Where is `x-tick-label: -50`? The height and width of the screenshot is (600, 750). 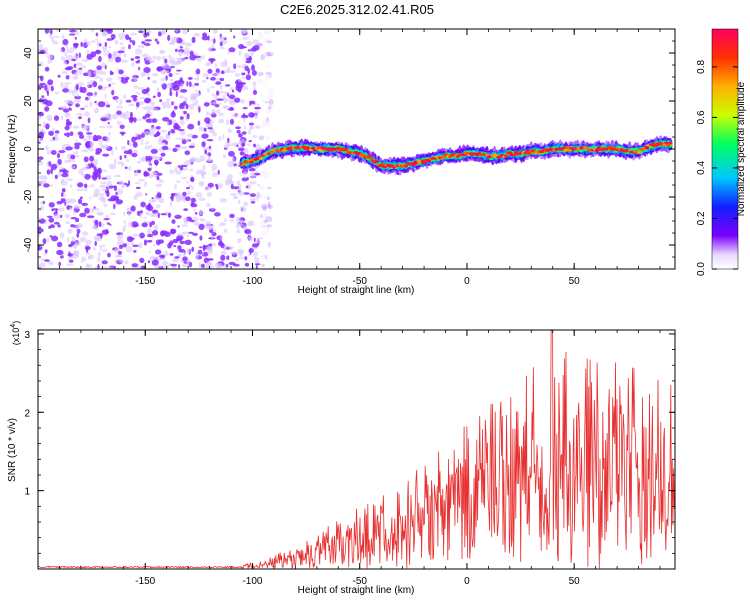
x-tick-label: -50 is located at coordinates (359, 581).